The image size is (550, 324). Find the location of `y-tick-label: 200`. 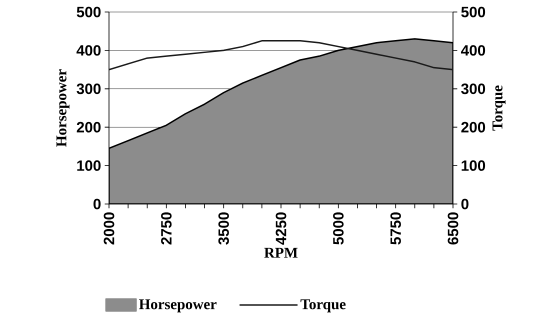

y-tick-label: 200 is located at coordinates (88, 127).